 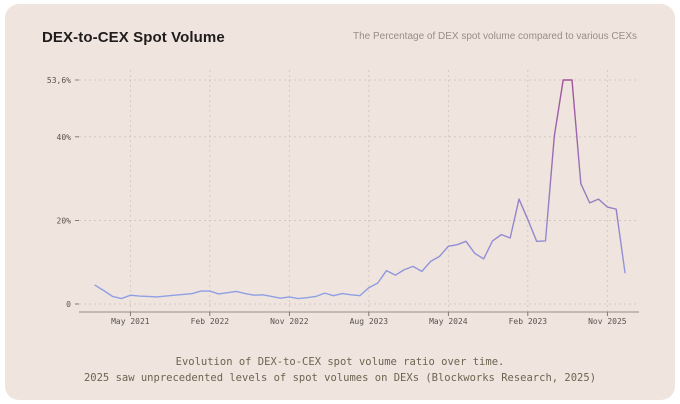 What do you see at coordinates (289, 321) in the screenshot?
I see `x-tick-label: Nov 2022` at bounding box center [289, 321].